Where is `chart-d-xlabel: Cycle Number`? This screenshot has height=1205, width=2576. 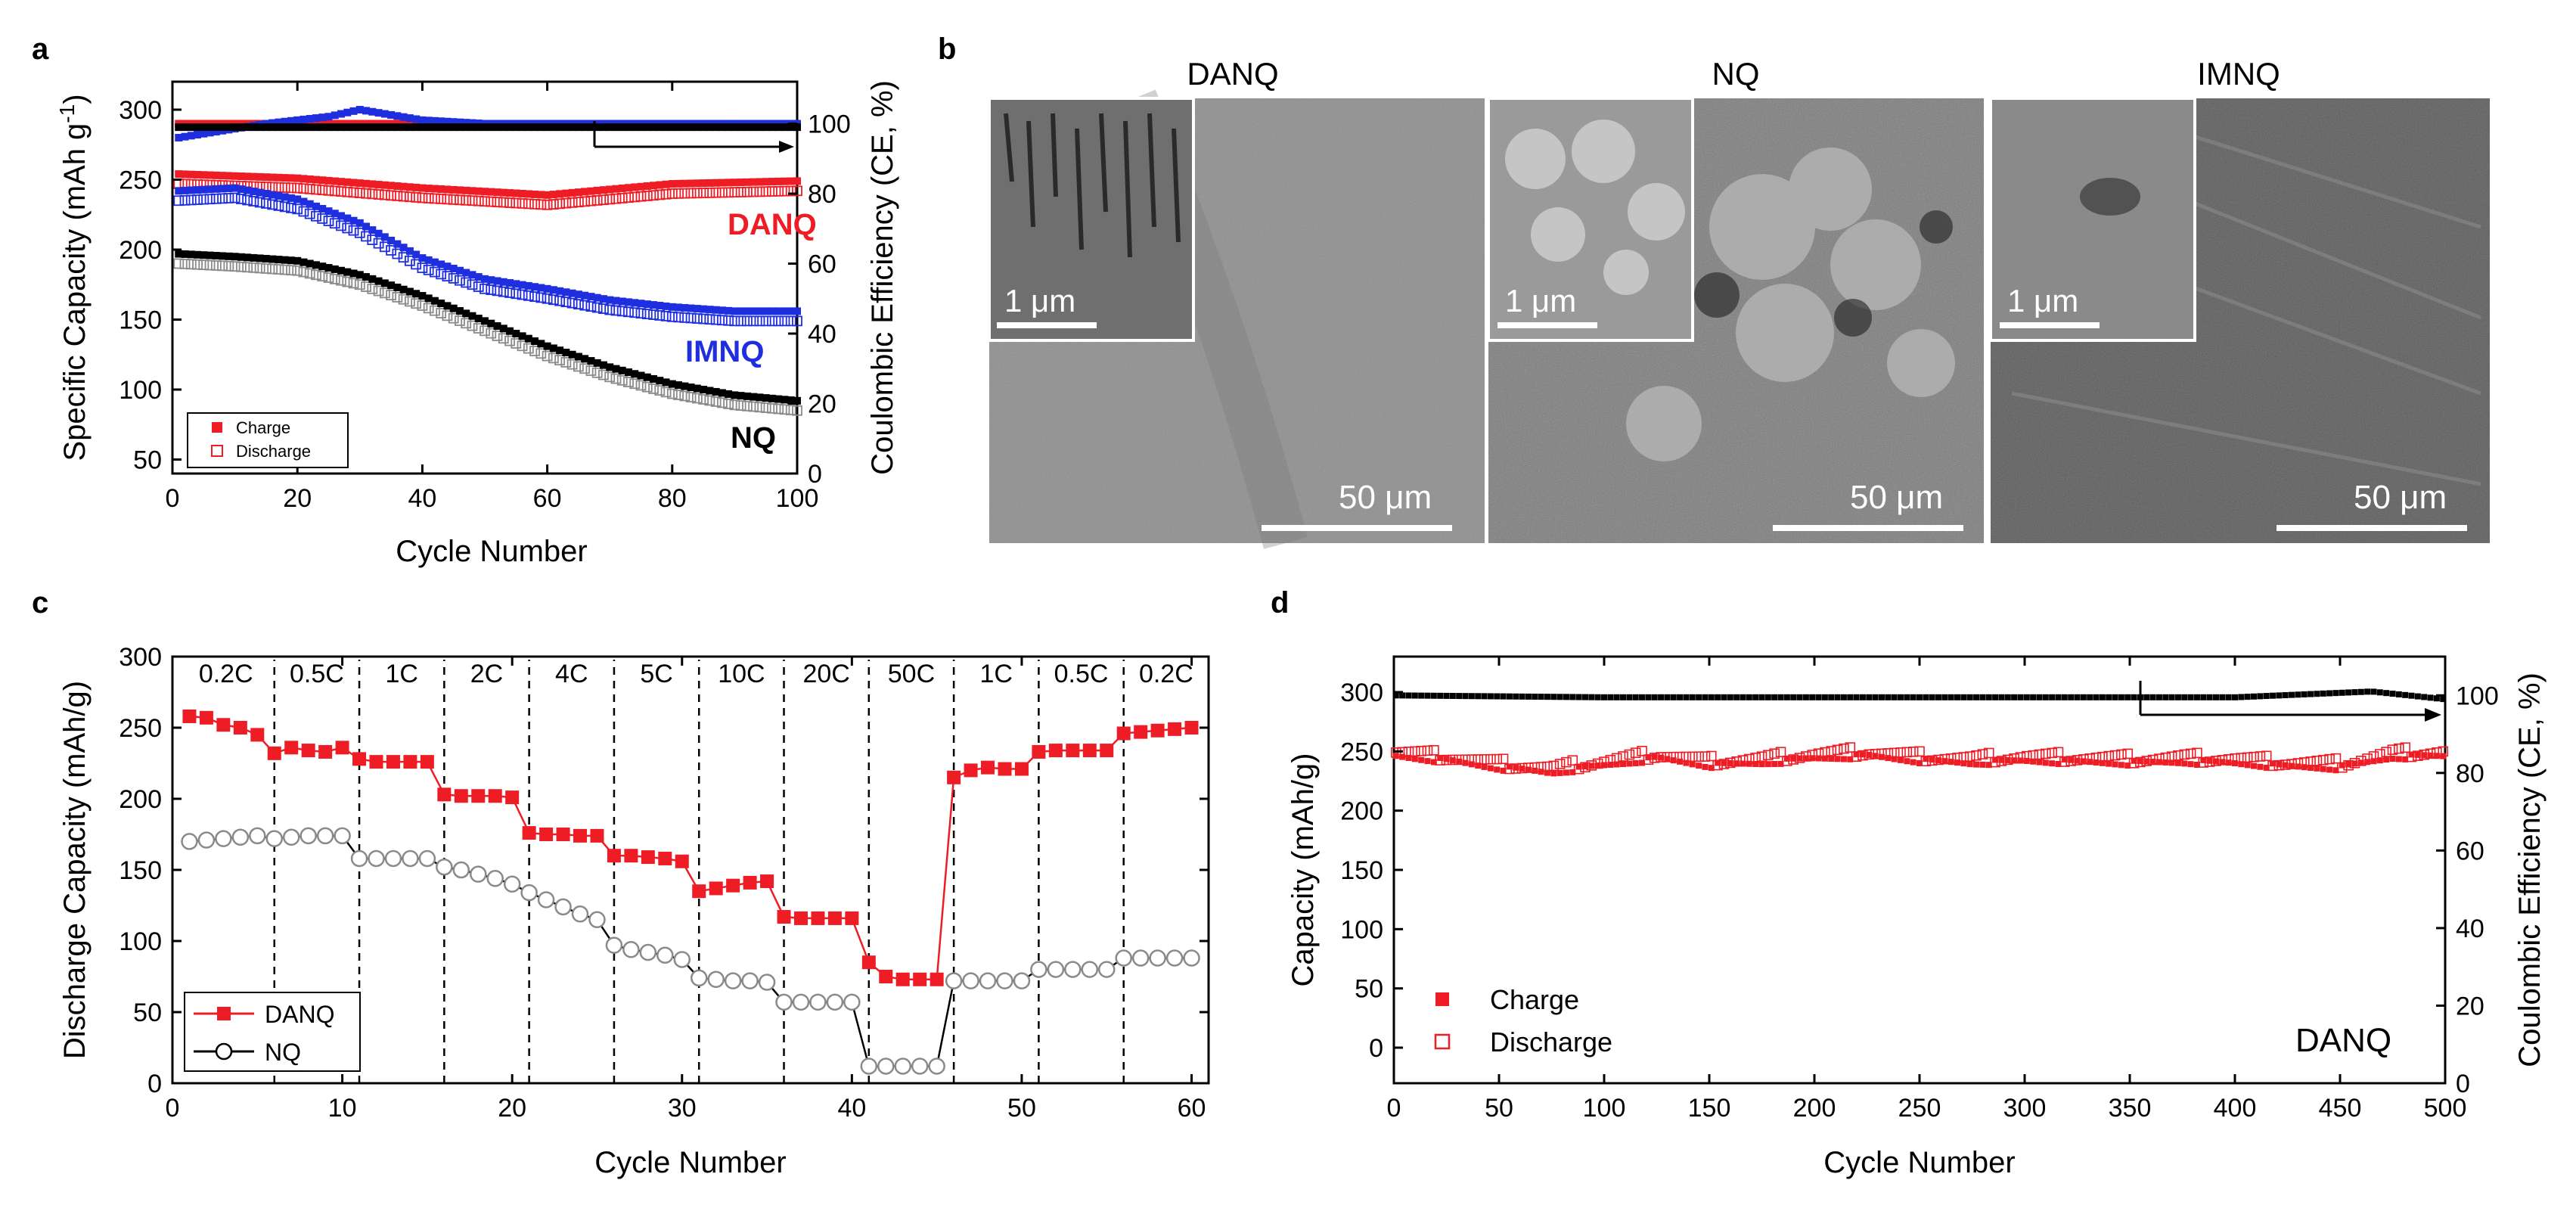 chart-d-xlabel: Cycle Number is located at coordinates (1919, 1162).